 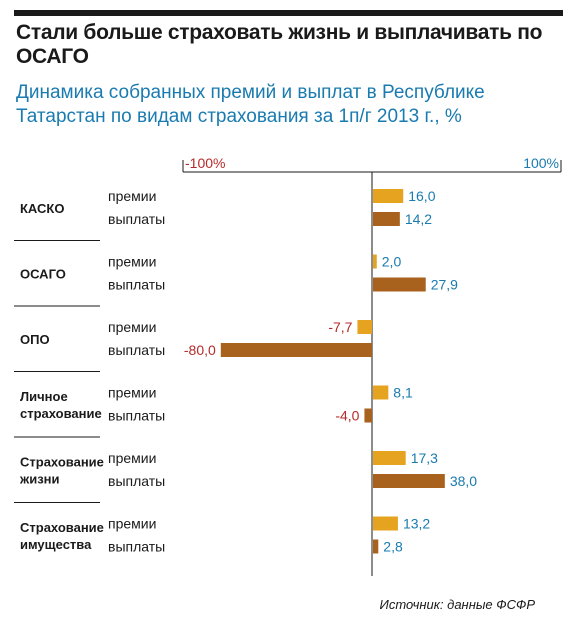 I want to click on category-label: имущества, so click(x=56, y=544).